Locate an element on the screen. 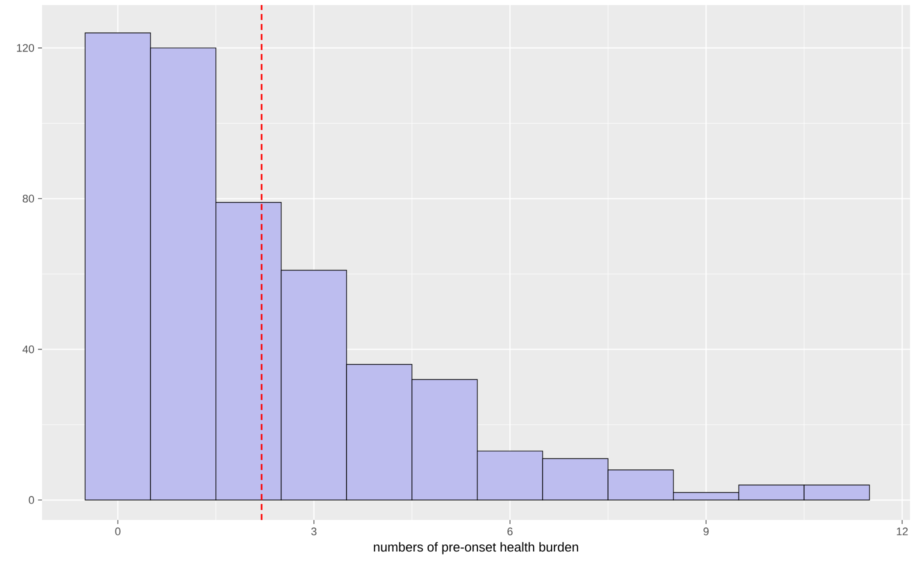 The image size is (911, 575). x-tick-label: 6 is located at coordinates (510, 532).